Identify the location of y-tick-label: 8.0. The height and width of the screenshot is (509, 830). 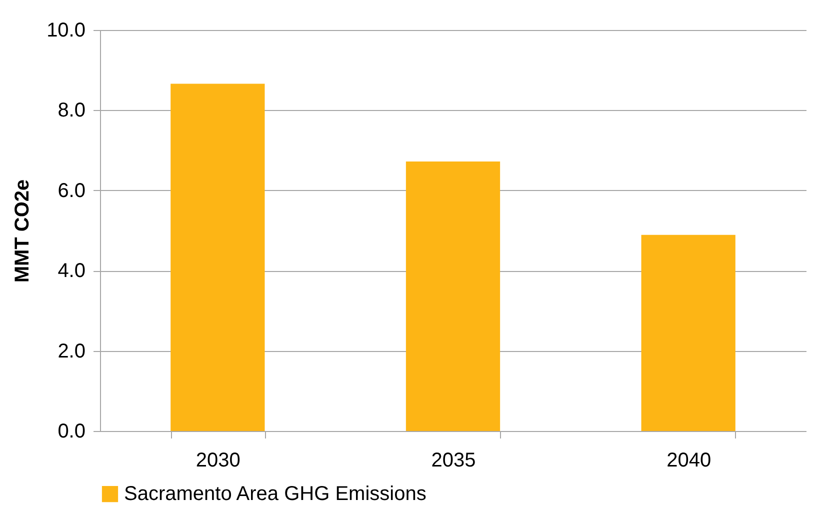
(72, 111).